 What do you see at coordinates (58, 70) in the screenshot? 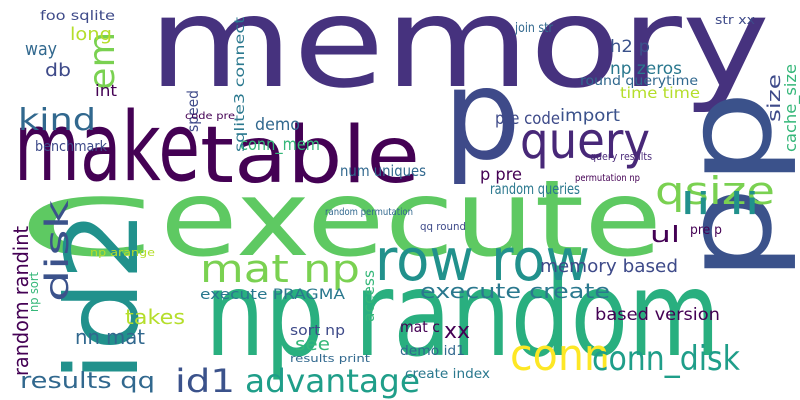
I see `word: db` at bounding box center [58, 70].